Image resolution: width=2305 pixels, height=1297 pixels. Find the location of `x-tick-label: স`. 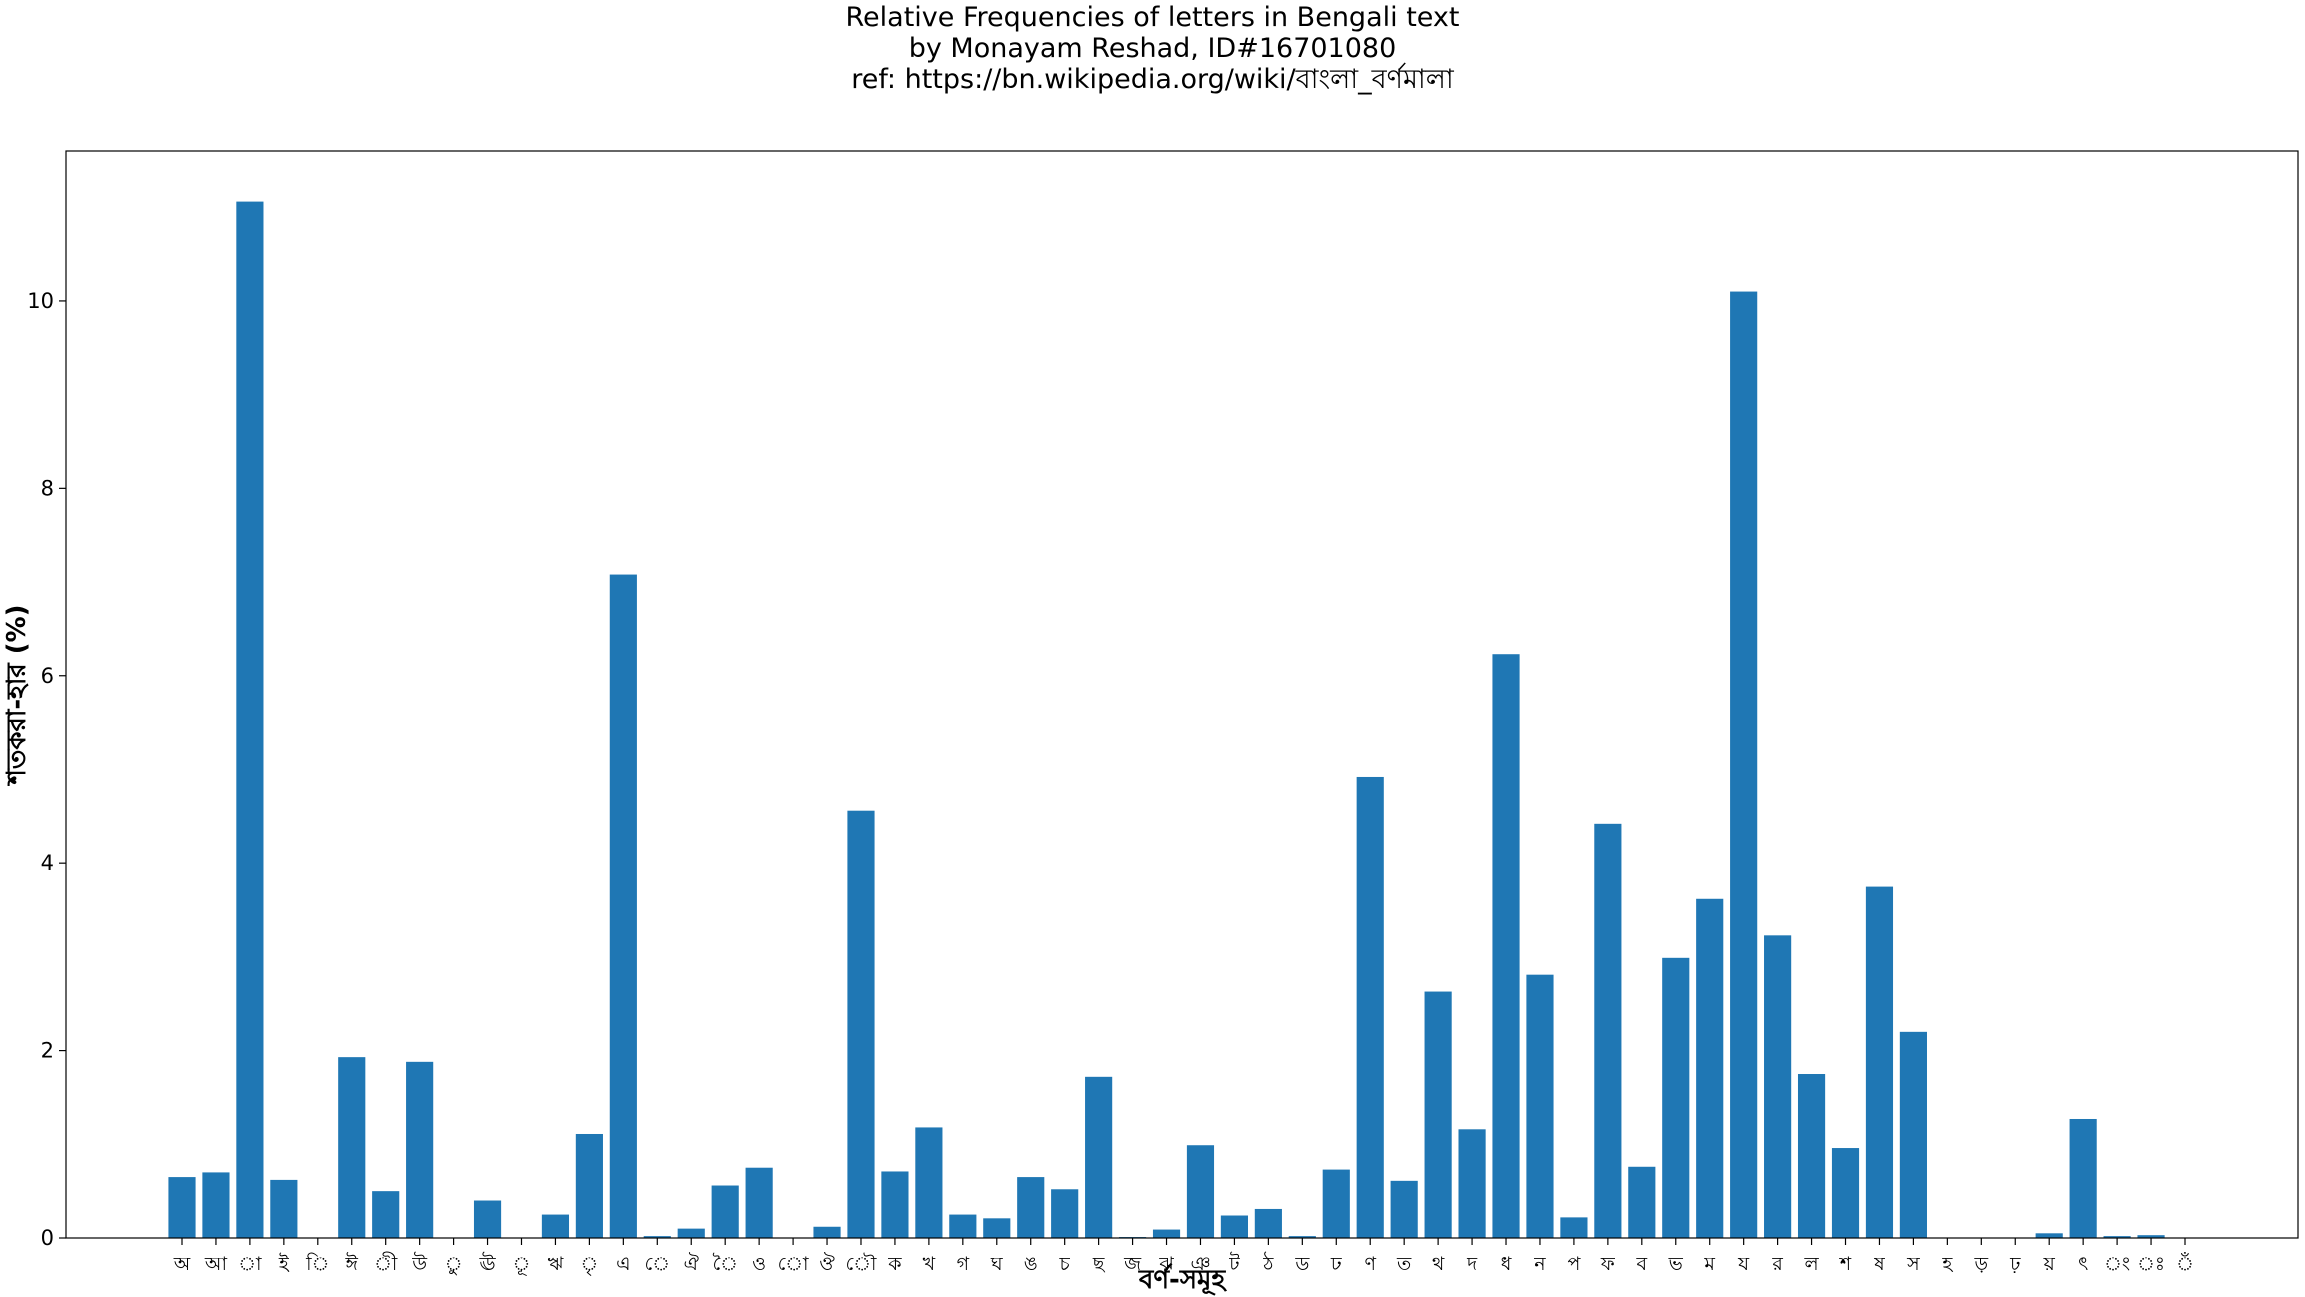

x-tick-label: স is located at coordinates (1913, 1264).